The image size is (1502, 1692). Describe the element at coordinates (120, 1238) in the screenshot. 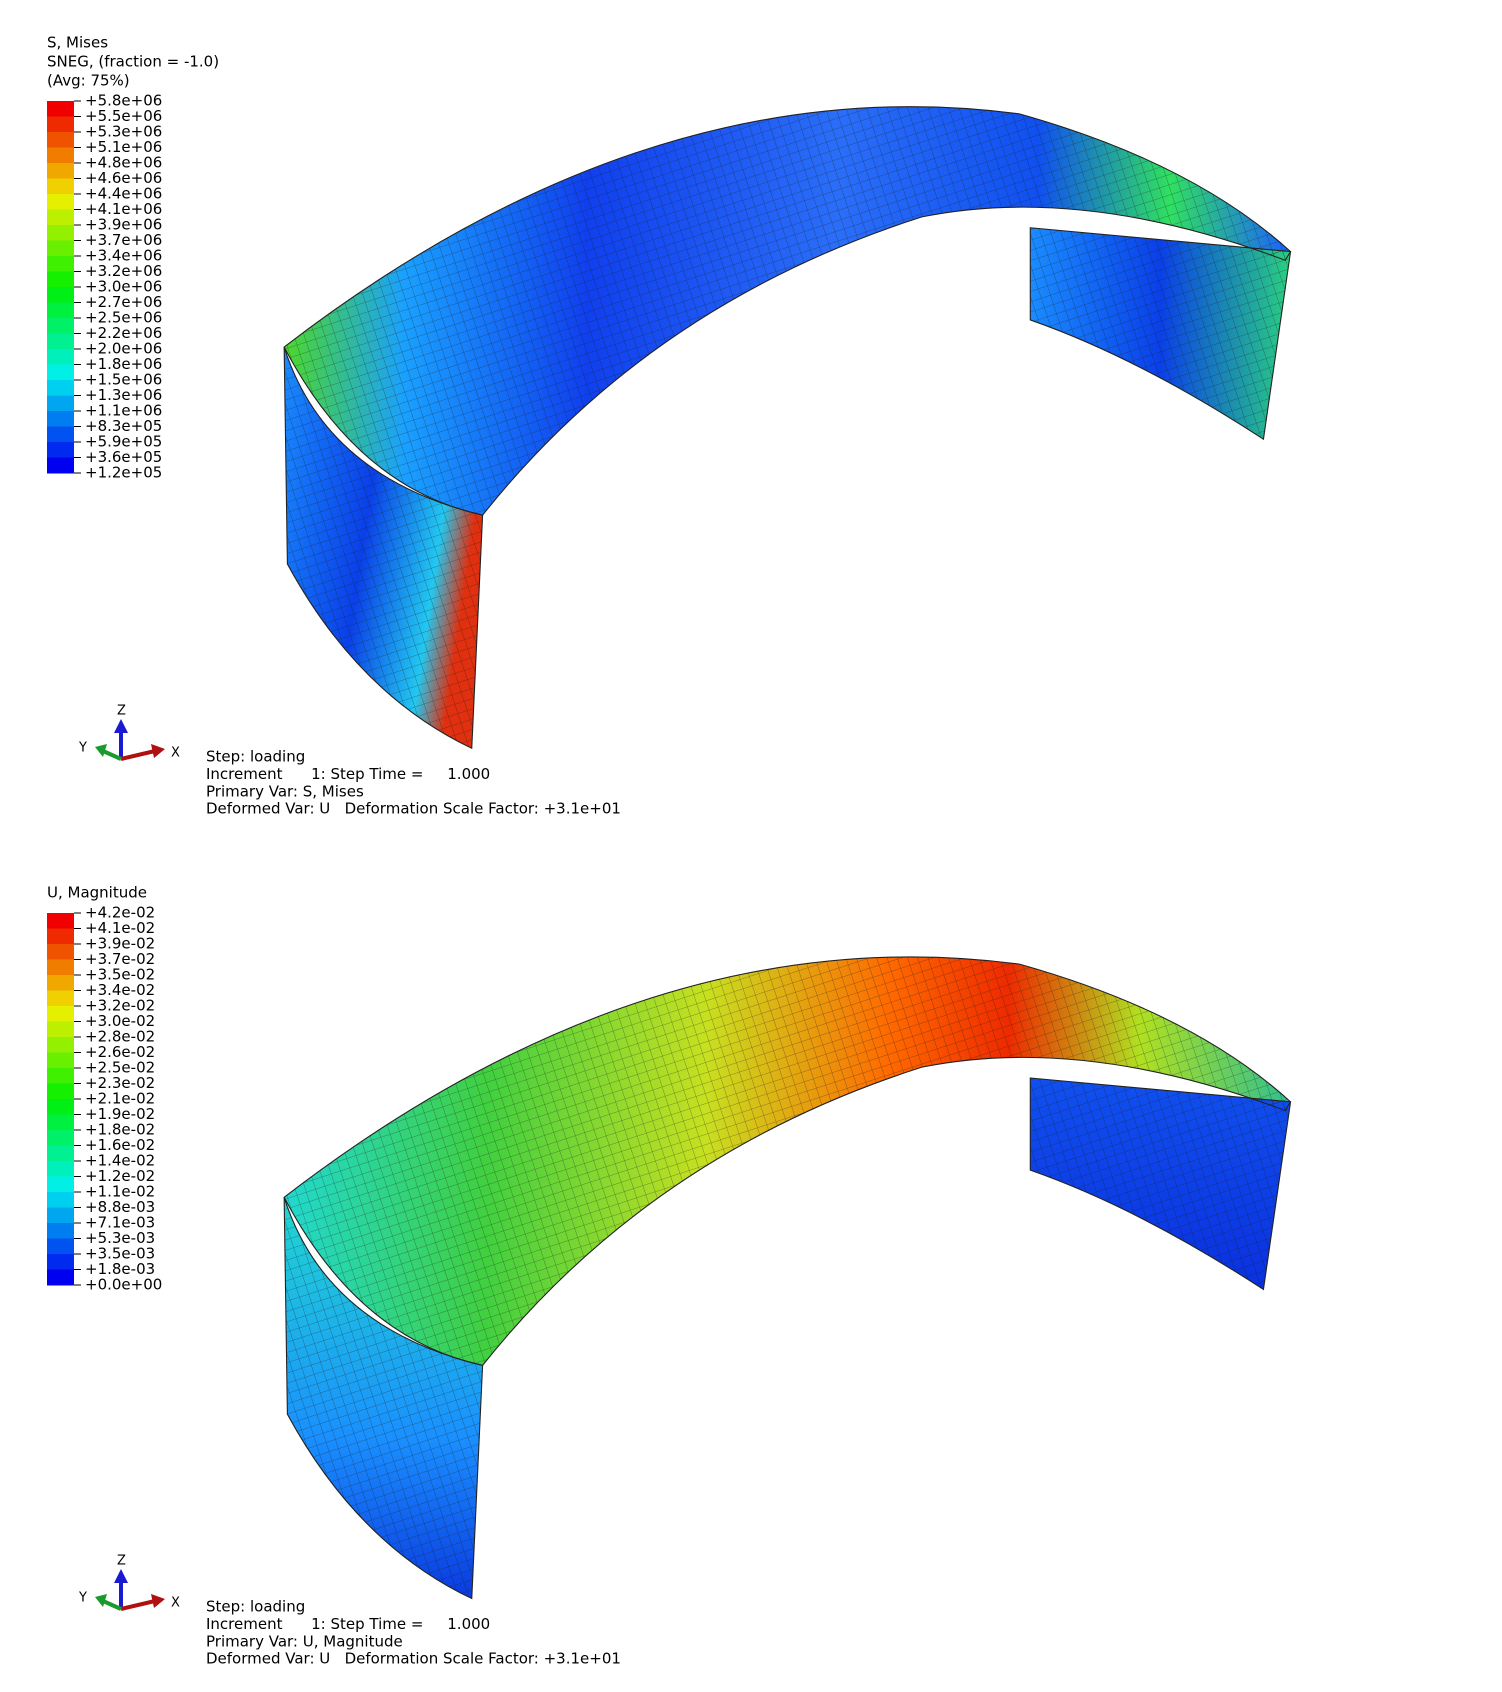

I see `legend-label: +5.3e-03` at that location.